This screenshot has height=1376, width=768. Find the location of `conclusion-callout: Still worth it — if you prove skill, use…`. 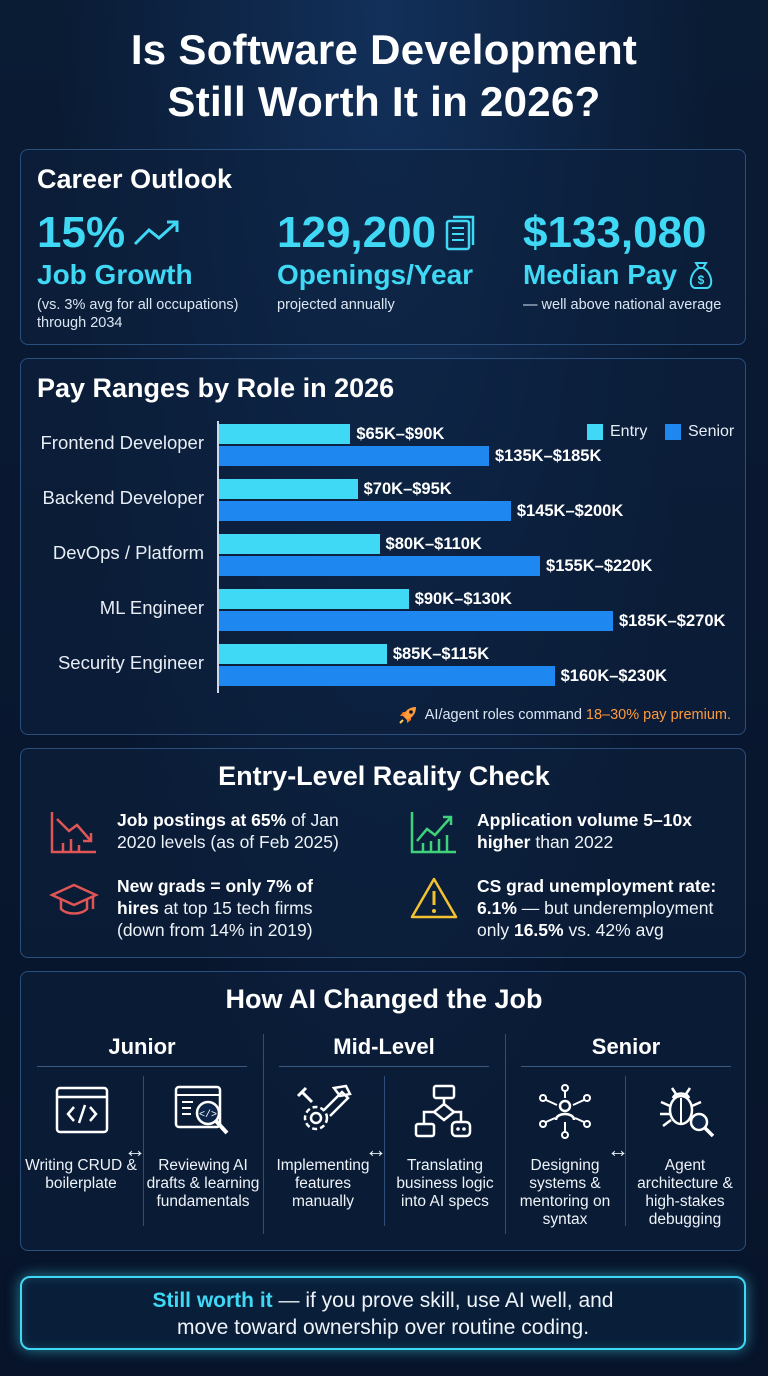

conclusion-callout: Still worth it — if you prove skill, use… is located at coordinates (383, 1313).